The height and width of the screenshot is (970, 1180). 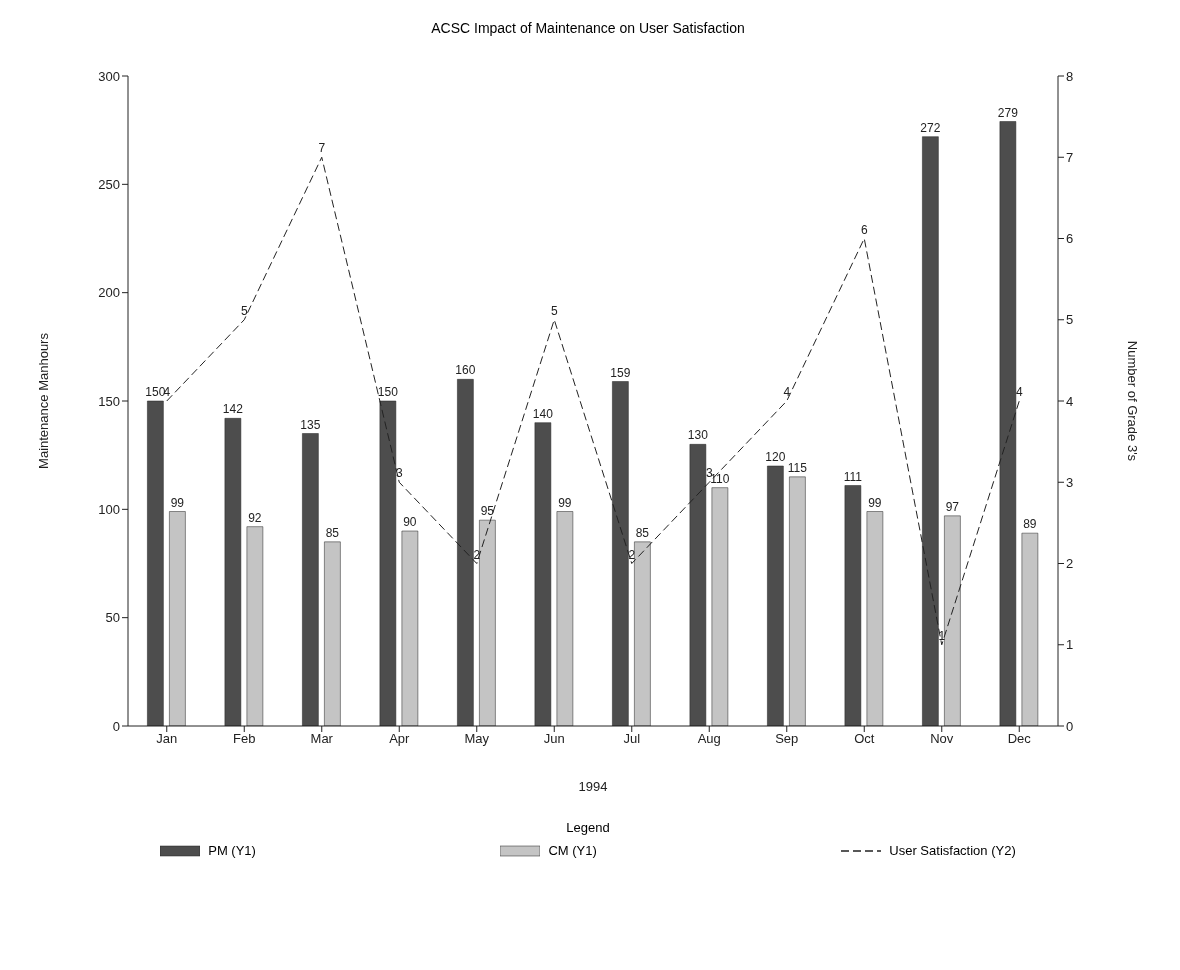 What do you see at coordinates (588, 28) in the screenshot?
I see `chart-title: ACSC Impact of Maintenance on User Satisfaction` at bounding box center [588, 28].